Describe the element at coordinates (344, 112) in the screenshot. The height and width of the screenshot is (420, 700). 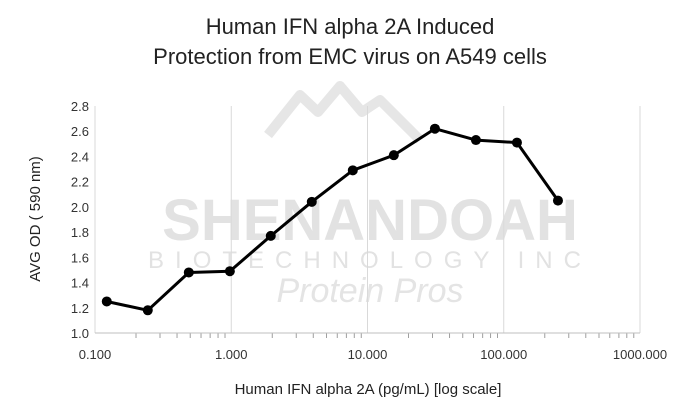
I see `watermark-mountain-shape` at that location.